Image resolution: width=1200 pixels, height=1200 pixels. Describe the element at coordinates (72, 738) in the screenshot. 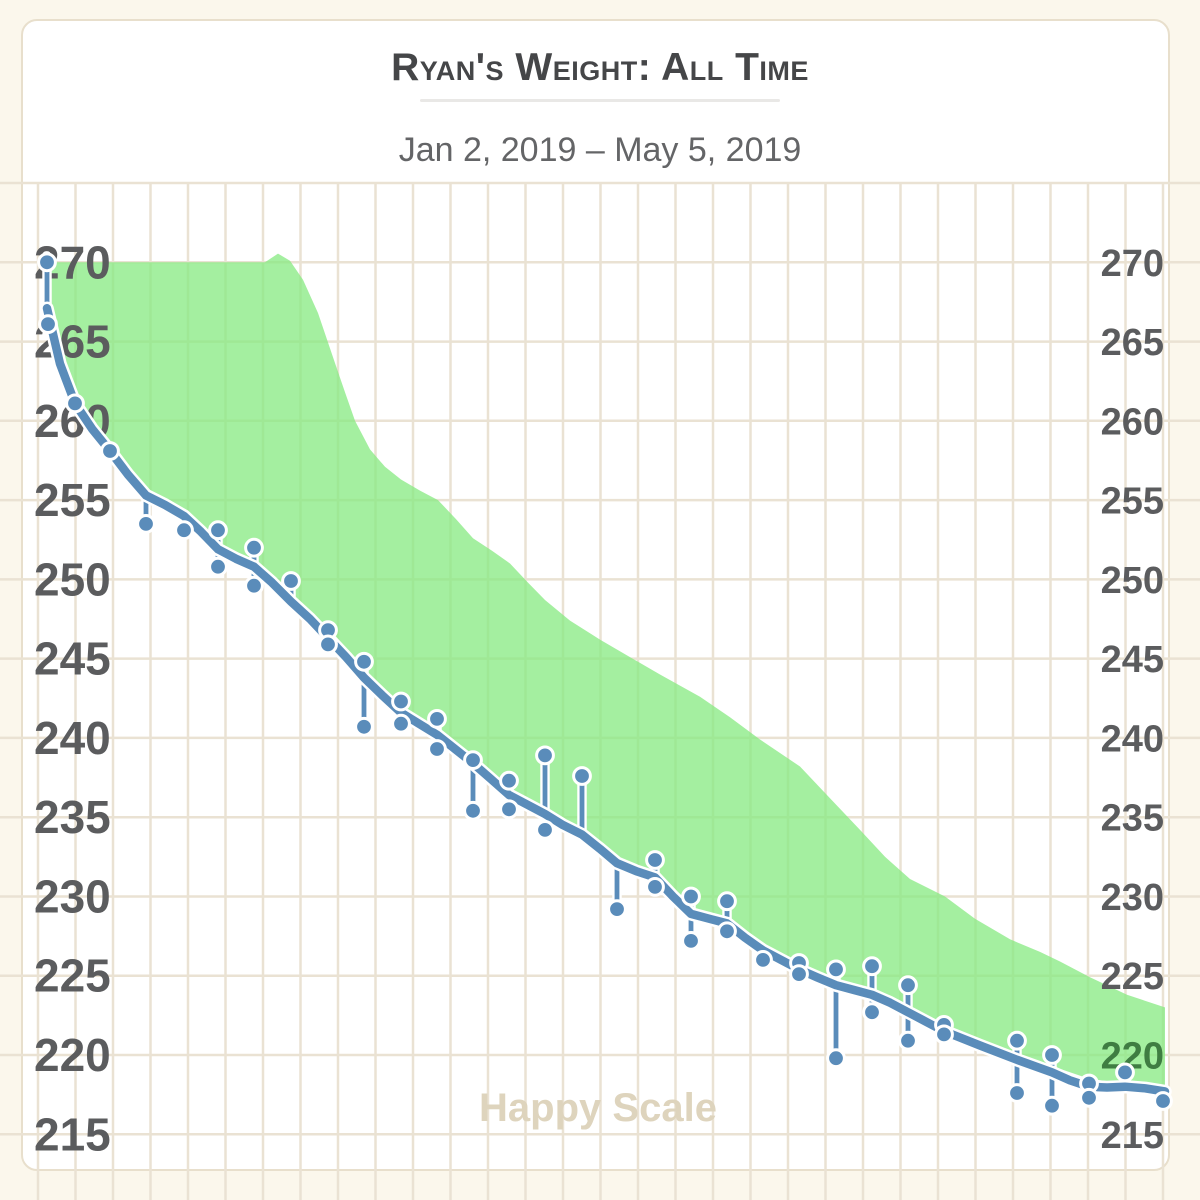

I see `y-tick-label-left: 240` at that location.